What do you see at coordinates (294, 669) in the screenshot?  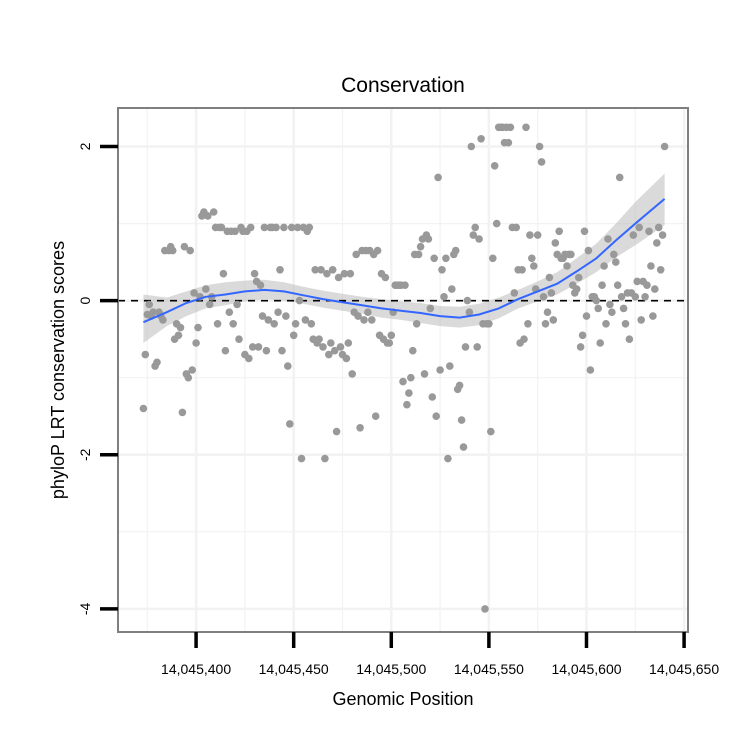 I see `x-tick-label: 14,045,450` at bounding box center [294, 669].